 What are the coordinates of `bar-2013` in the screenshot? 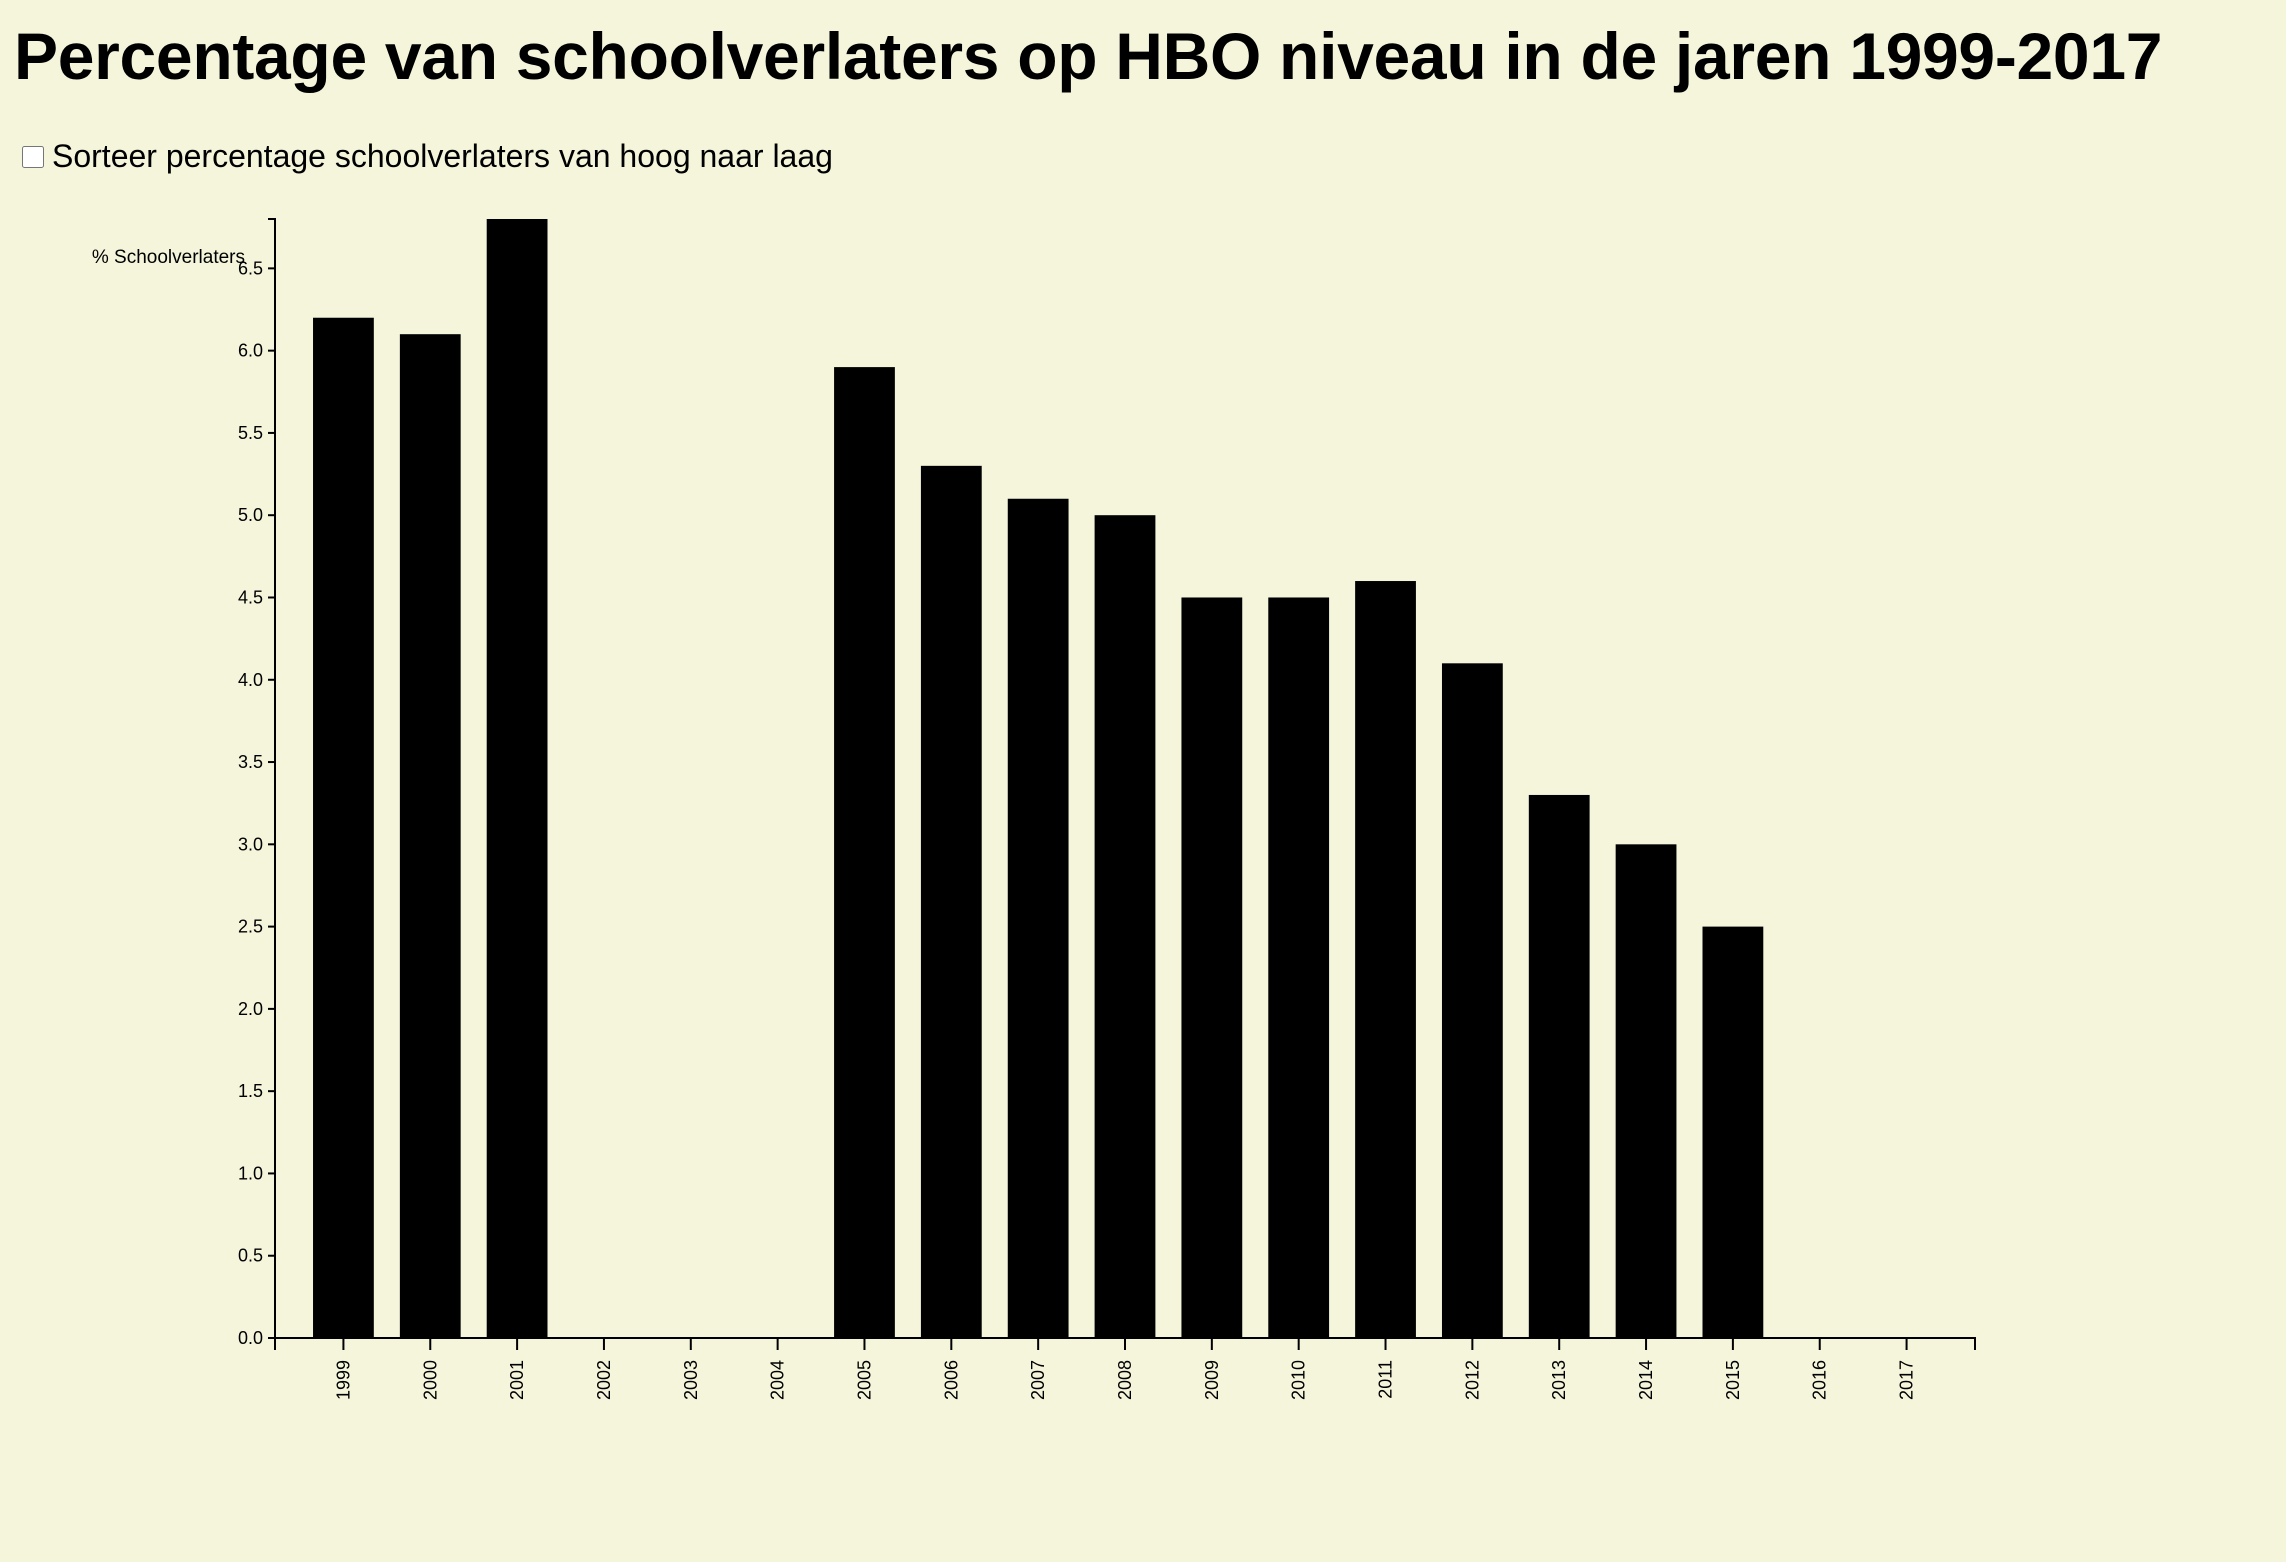 It's located at (1559, 1066).